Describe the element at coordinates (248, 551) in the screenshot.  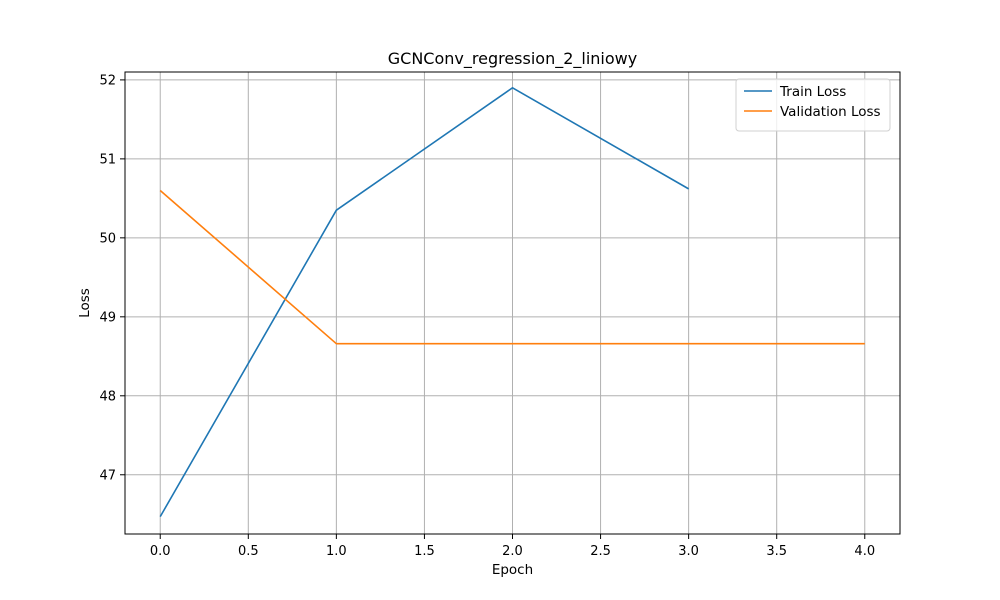
I see `x-tick-label: 0.5` at that location.